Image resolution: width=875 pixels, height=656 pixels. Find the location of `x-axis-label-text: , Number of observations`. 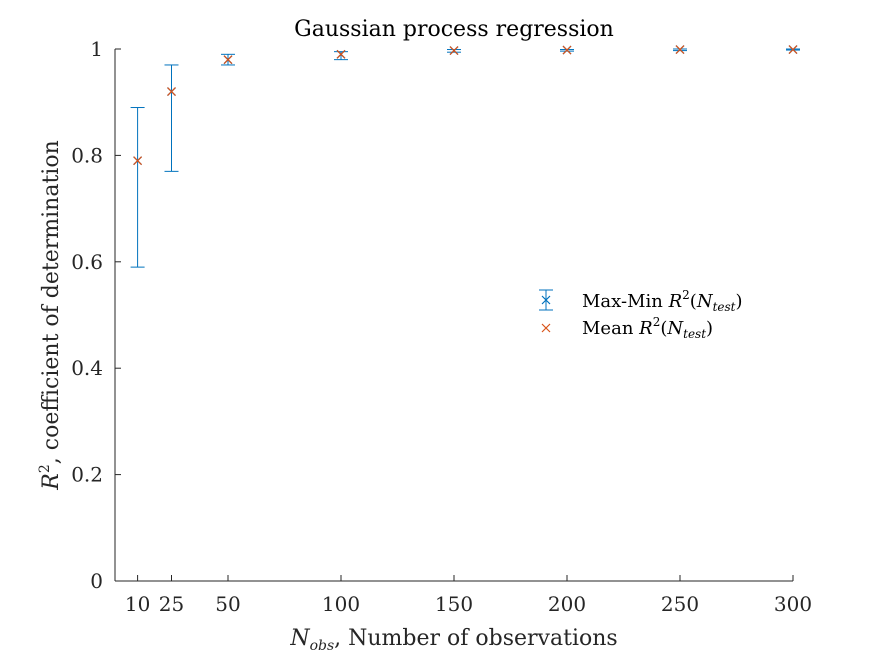

x-axis-label-text: , Number of observations is located at coordinates (476, 638).